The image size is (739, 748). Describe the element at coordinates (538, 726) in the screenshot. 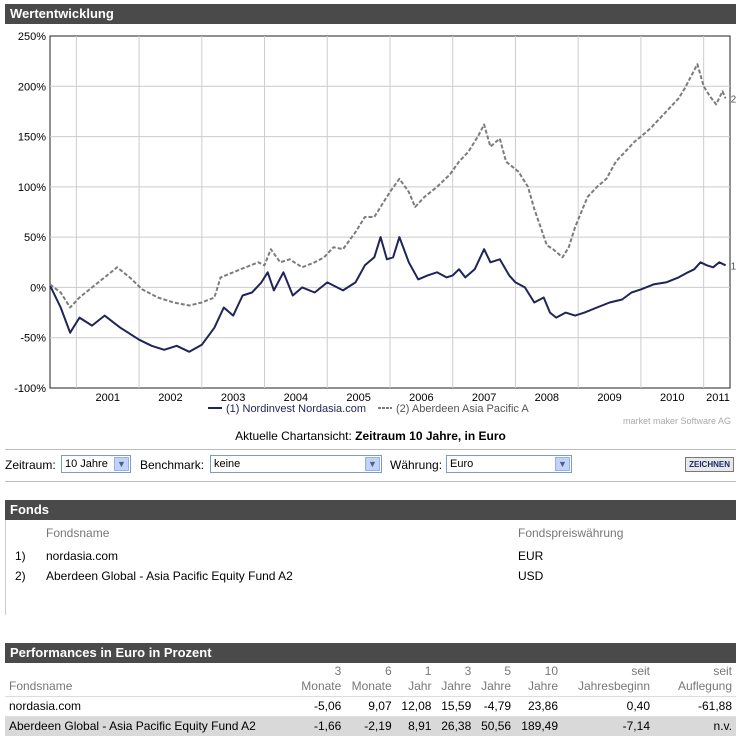

I see `perf-cell: 189,49` at that location.